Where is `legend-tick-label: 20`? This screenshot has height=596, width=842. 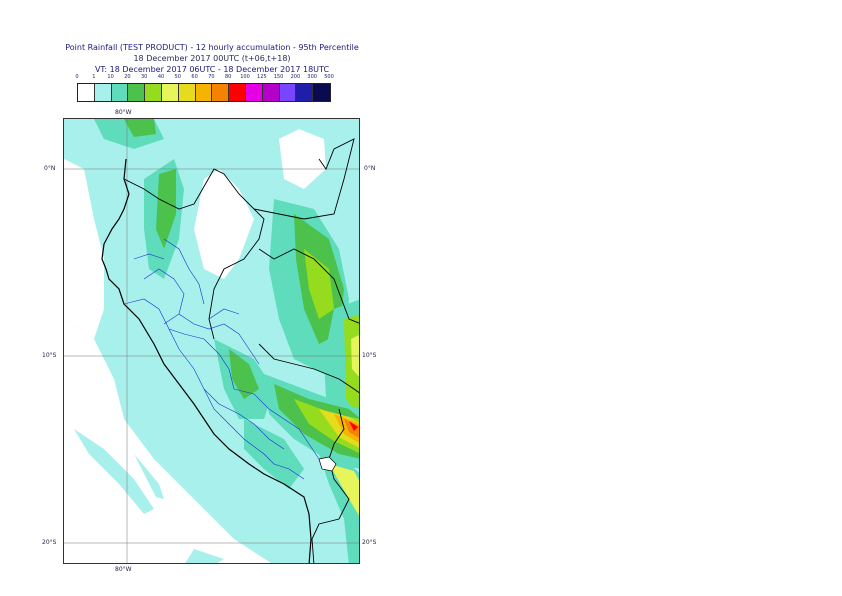
legend-tick-label: 20 is located at coordinates (127, 77).